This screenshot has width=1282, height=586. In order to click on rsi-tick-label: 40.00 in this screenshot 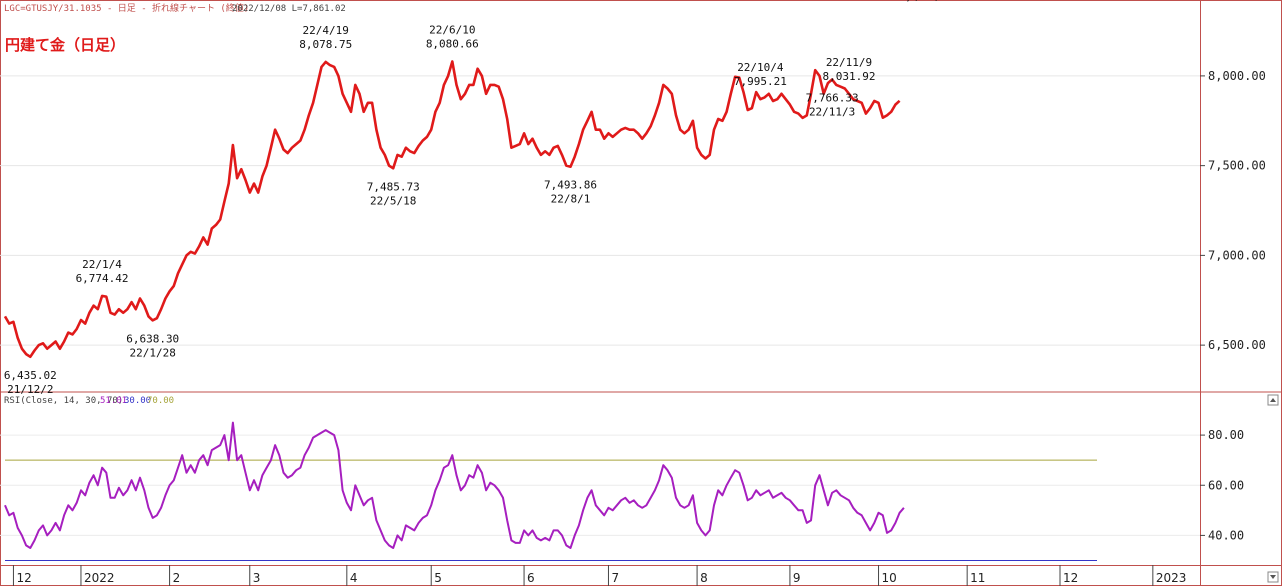, I will do `click(1226, 535)`.